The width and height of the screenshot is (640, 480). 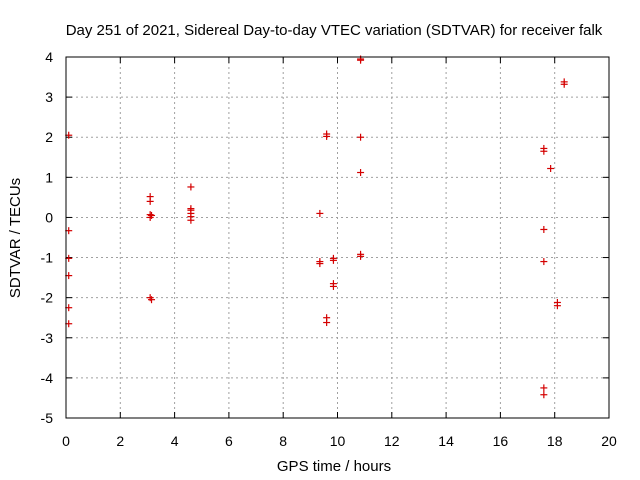 I want to click on y-tick-label: 1, so click(x=49, y=177).